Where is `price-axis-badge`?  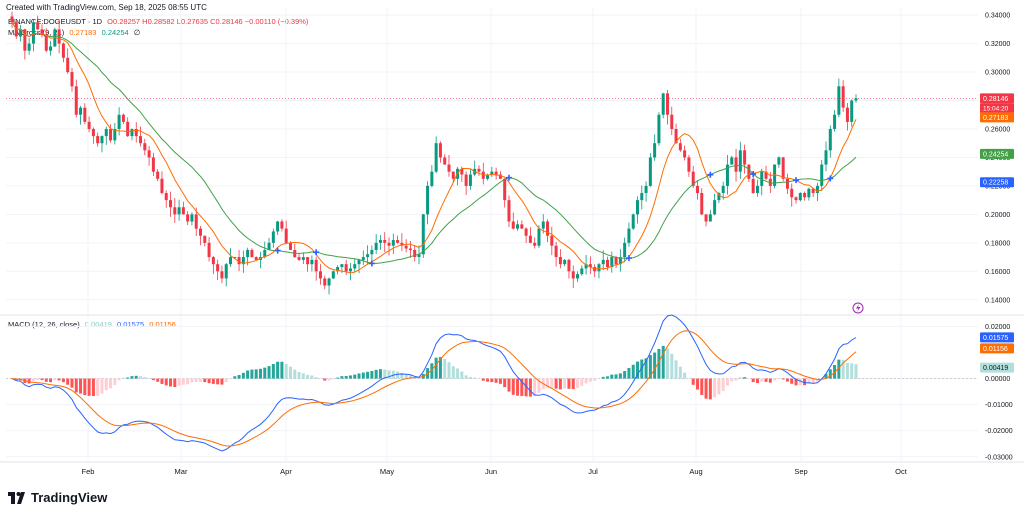 price-axis-badge is located at coordinates (997, 153).